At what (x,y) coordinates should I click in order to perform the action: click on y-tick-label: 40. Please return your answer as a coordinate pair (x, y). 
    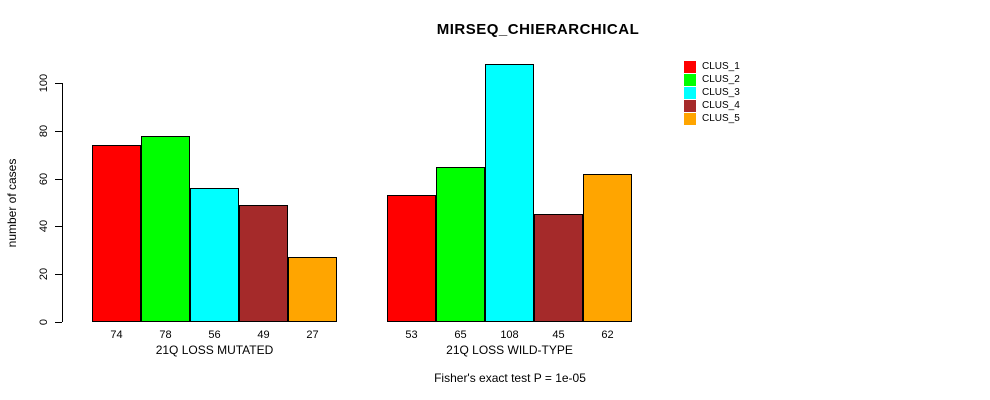
    Looking at the image, I should click on (44, 226).